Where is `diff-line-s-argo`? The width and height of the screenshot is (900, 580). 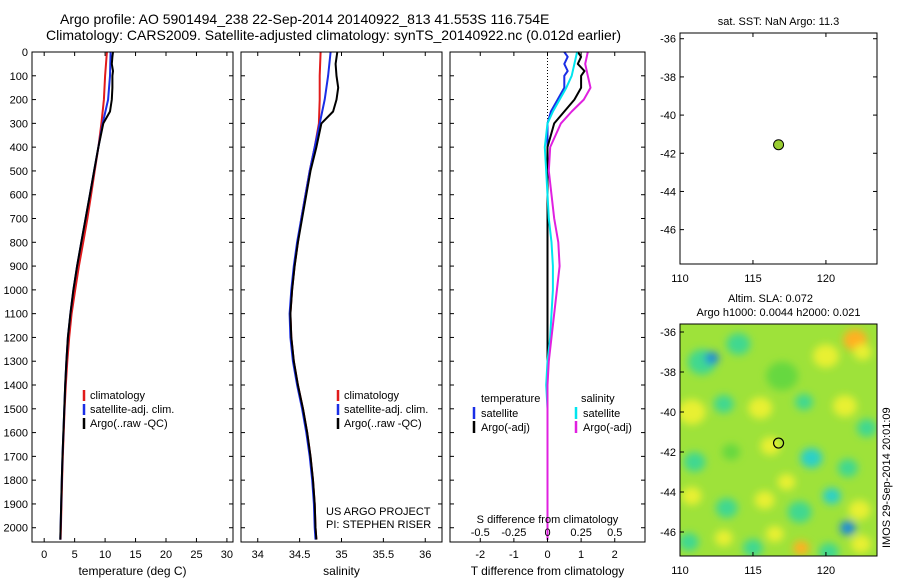 diff-line-s-argo is located at coordinates (569, 295).